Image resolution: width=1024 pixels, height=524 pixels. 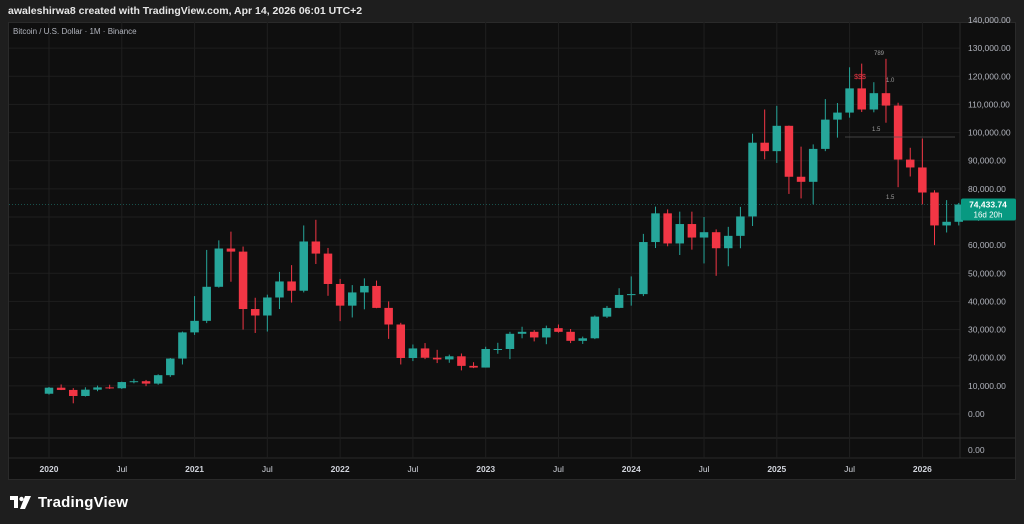 I want to click on x-tick-label: 2020, so click(x=49, y=469).